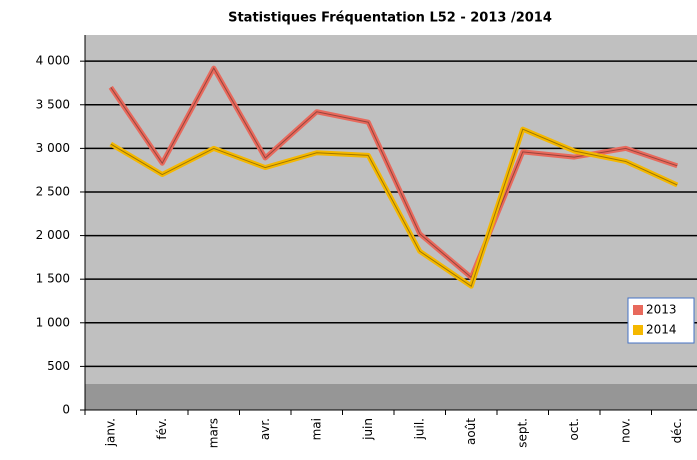  Describe the element at coordinates (677, 430) in the screenshot. I see `x-tick-label: déc.` at that location.